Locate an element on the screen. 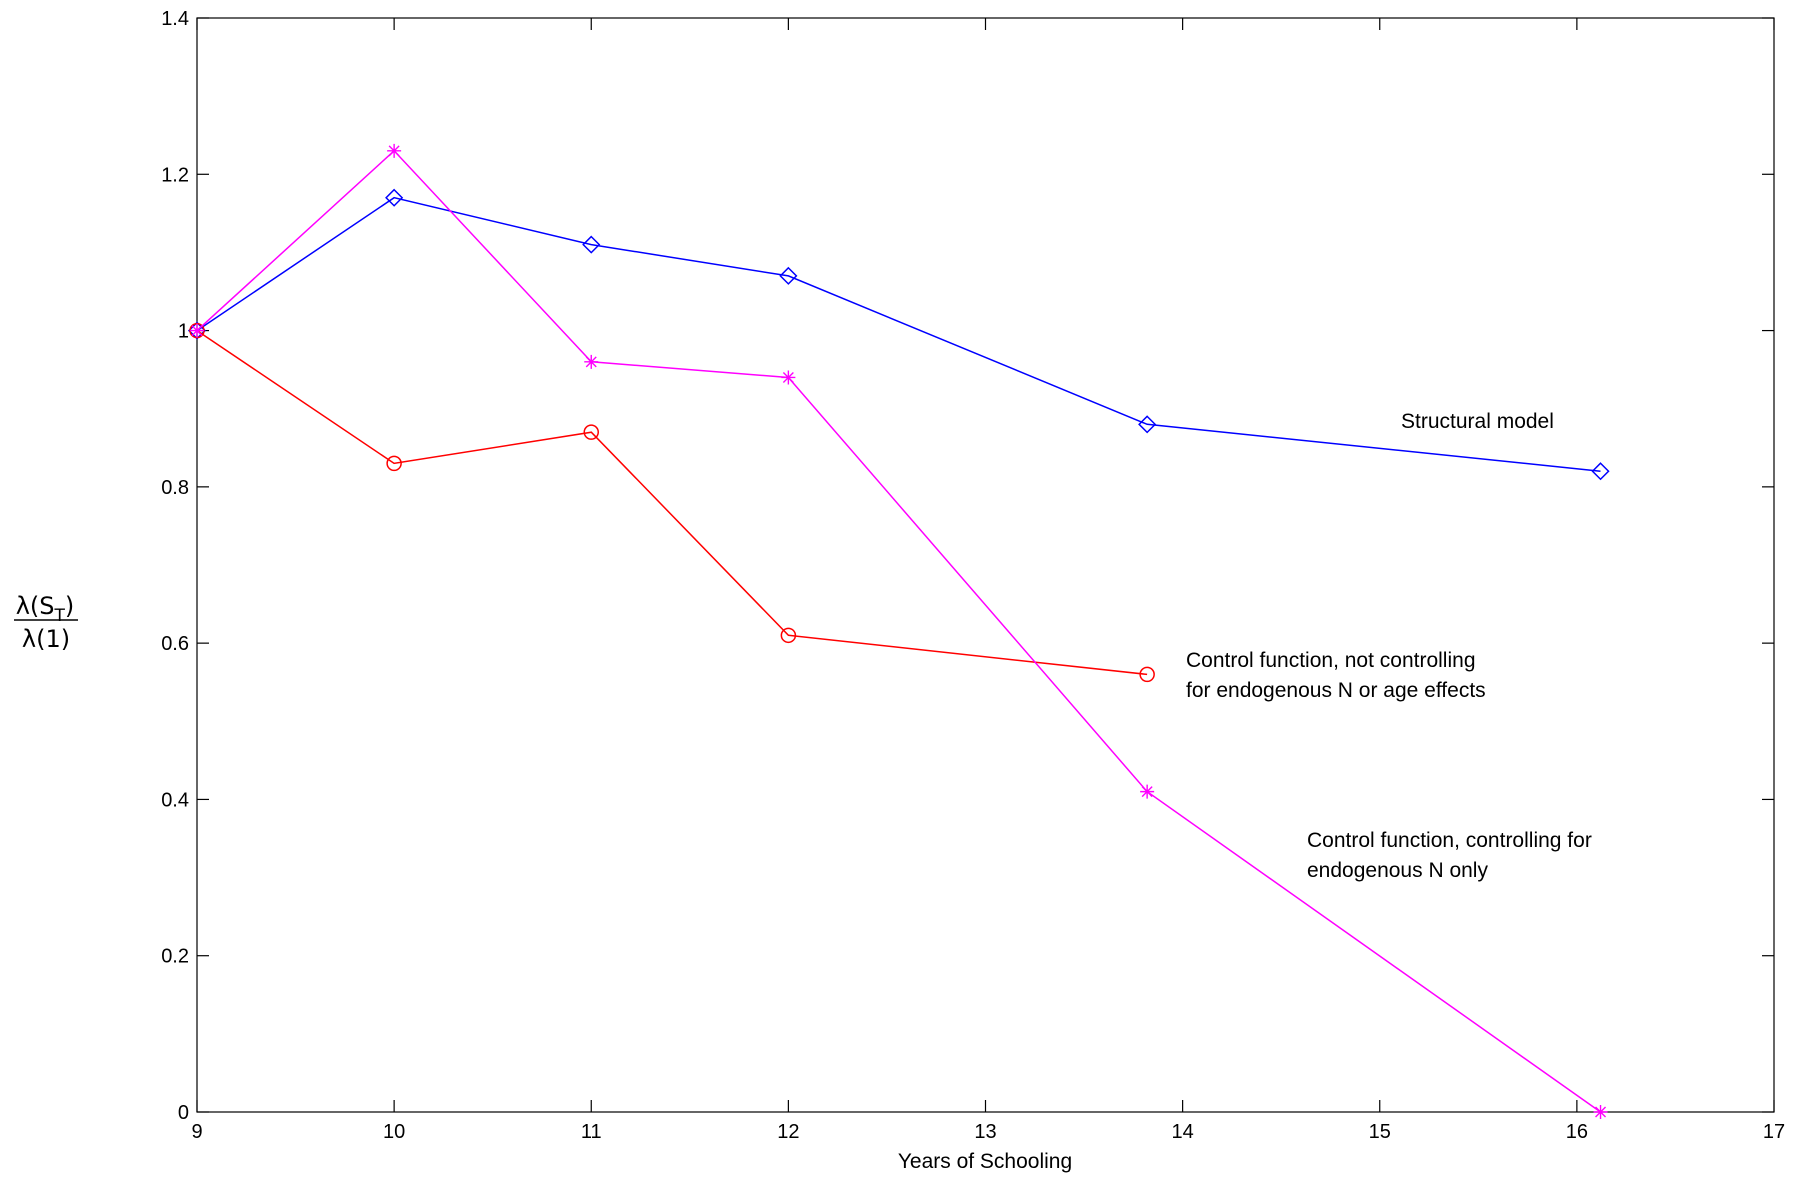 The width and height of the screenshot is (1800, 1185). x-tick-label-15: 15 is located at coordinates (1380, 1132).